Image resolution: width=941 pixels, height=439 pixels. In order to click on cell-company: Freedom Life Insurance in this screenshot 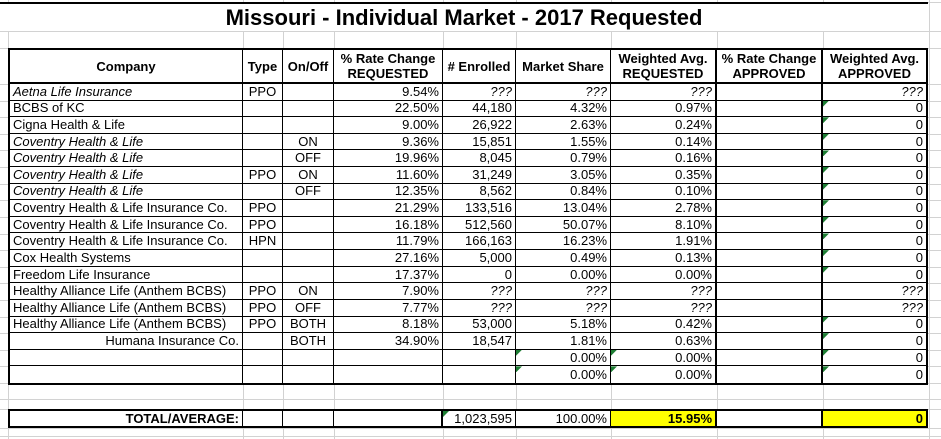, I will do `click(126, 274)`.